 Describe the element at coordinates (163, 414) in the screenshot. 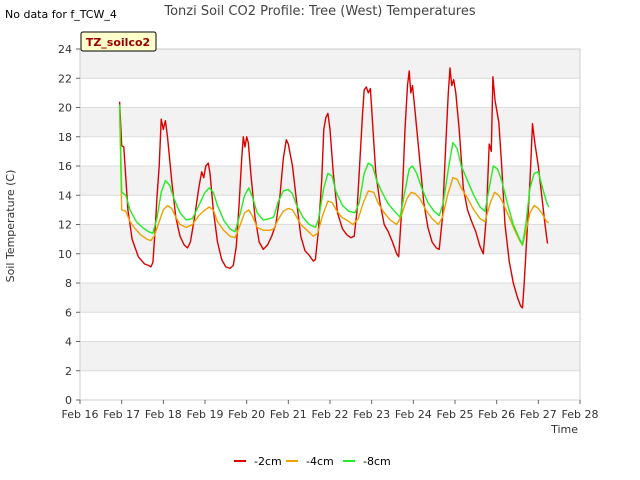

I see `x-tick-label: Feb 18` at that location.